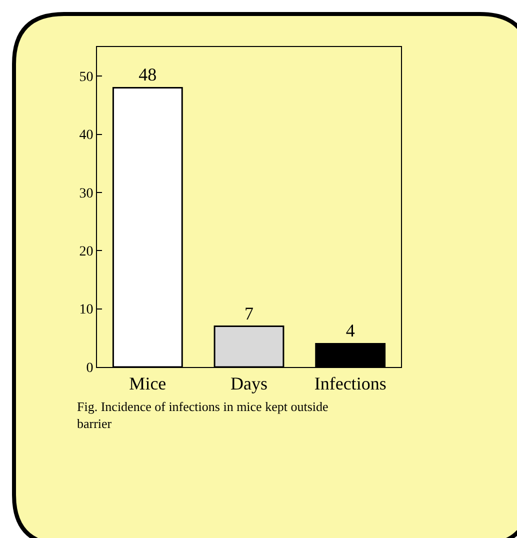 Image resolution: width=517 pixels, height=538 pixels. I want to click on text: Fig. Incidence of infections in mice kept outside barrier, so click(202, 415).